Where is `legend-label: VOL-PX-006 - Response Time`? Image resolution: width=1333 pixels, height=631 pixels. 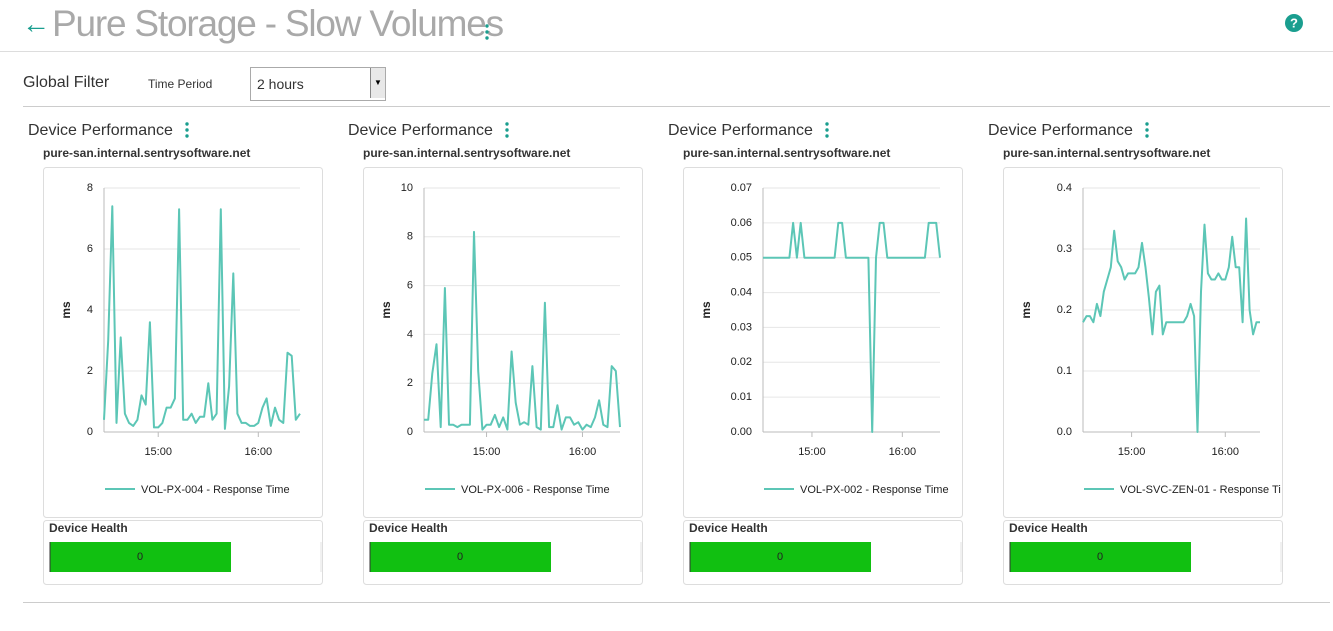
legend-label: VOL-PX-006 - Response Time is located at coordinates (535, 490).